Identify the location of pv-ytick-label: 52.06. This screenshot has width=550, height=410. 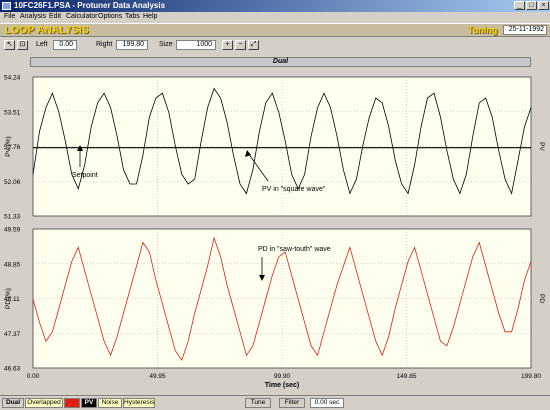
(12, 182).